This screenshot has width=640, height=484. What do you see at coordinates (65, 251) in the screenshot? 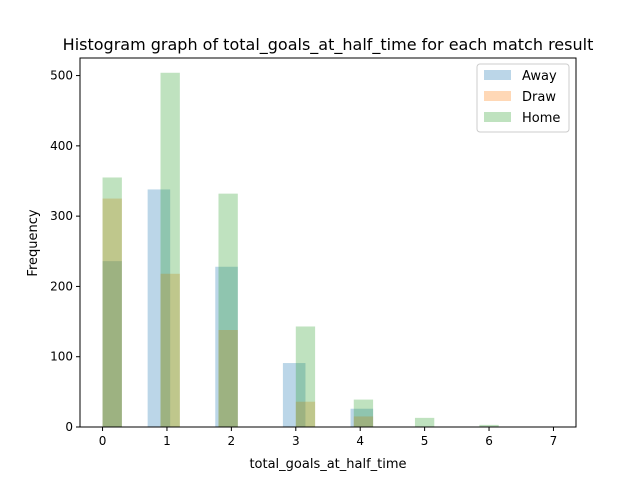
I see `y-axis: 0 100 200 300 400 500` at bounding box center [65, 251].